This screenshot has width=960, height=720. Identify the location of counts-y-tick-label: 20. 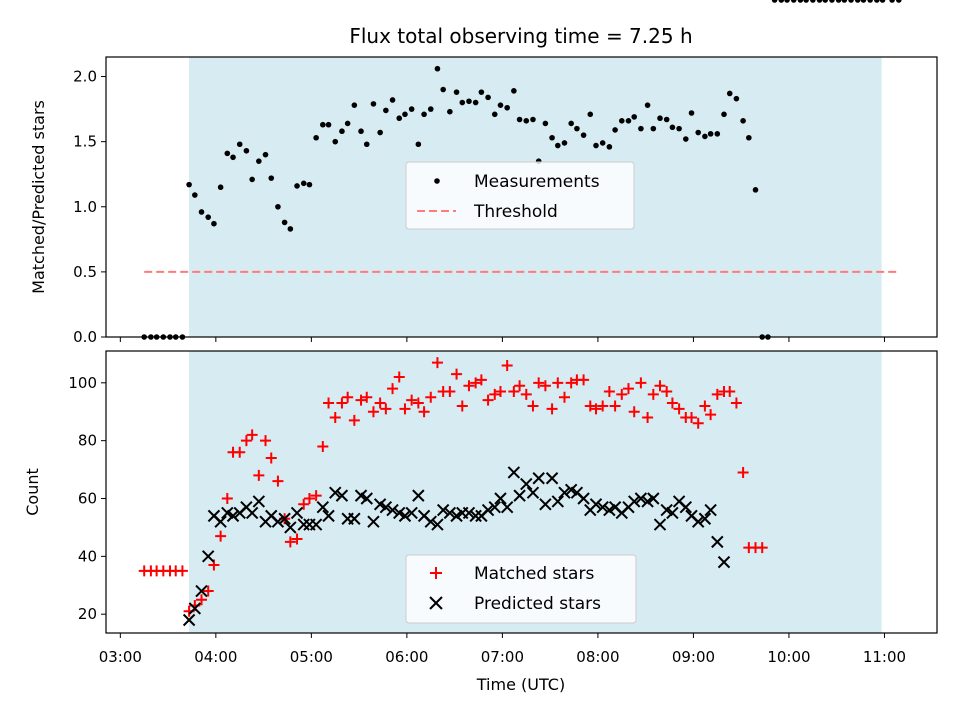
(87, 614).